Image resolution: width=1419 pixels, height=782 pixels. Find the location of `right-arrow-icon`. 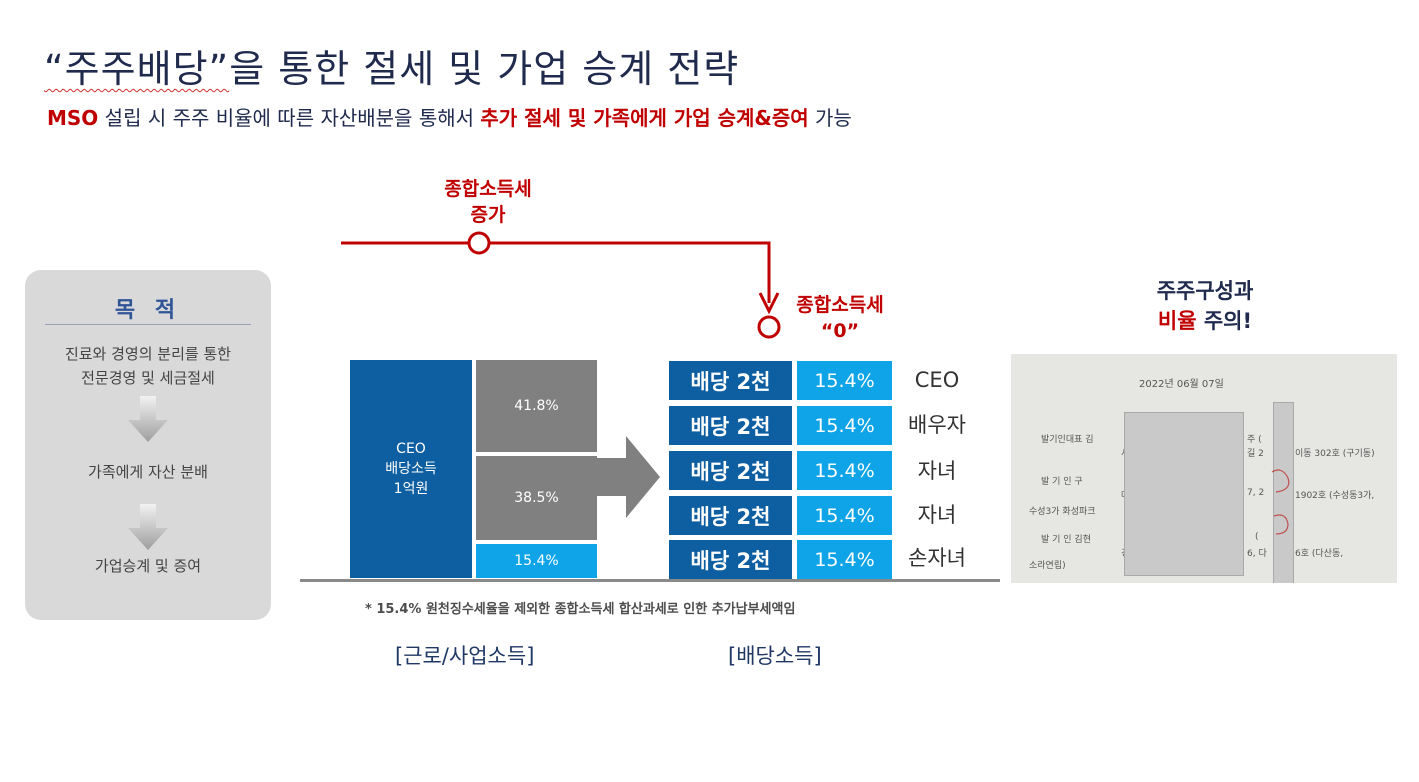

right-arrow-icon is located at coordinates (628, 477).